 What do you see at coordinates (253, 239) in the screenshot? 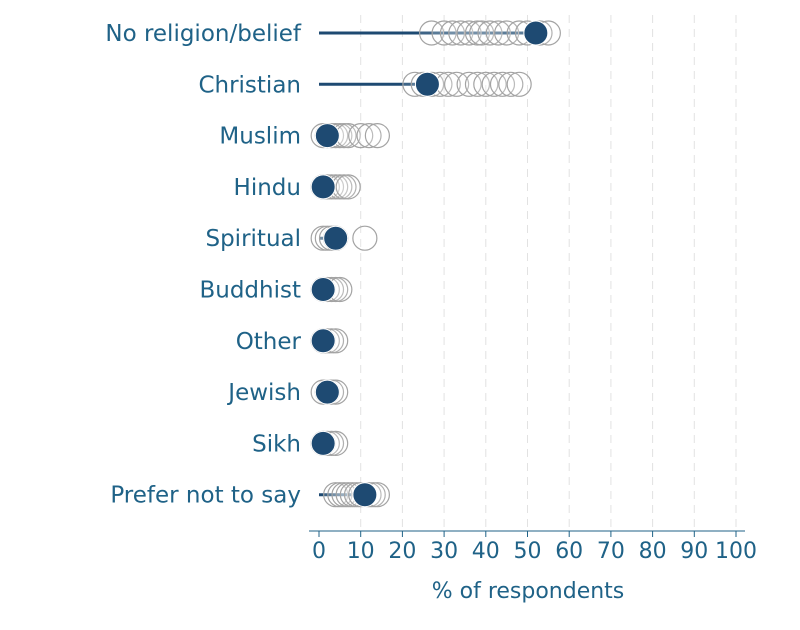
I see `category-label: Spiritual` at bounding box center [253, 239].